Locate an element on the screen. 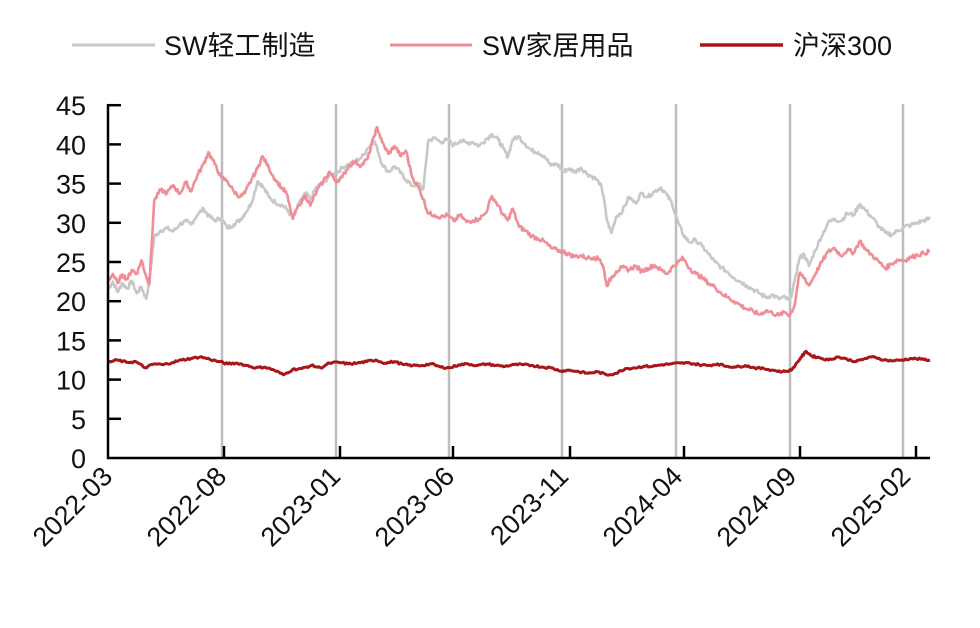 The height and width of the screenshot is (628, 980). x-tick-label: 2023-06 is located at coordinates (414, 506).